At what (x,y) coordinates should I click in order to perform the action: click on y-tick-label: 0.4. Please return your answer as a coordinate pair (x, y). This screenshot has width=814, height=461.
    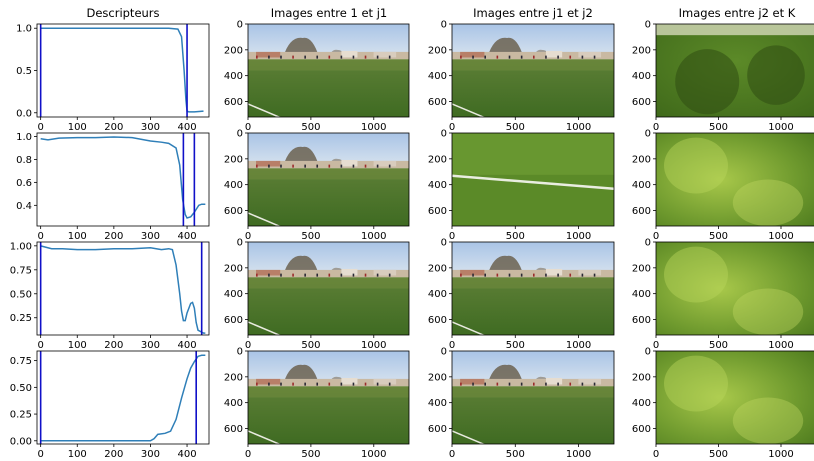
    Looking at the image, I should click on (24, 206).